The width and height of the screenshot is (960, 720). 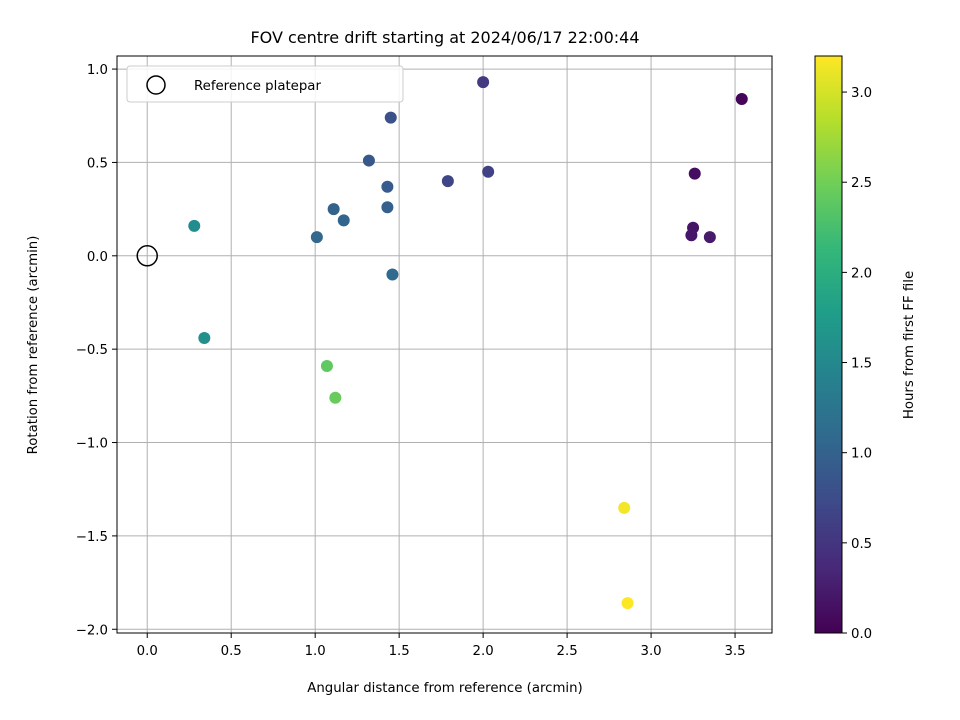 I want to click on y-axis-ticks: 1.0 0.5 0.0 −0.5 −1.0 −1.5 −2.0, so click(x=96, y=350).